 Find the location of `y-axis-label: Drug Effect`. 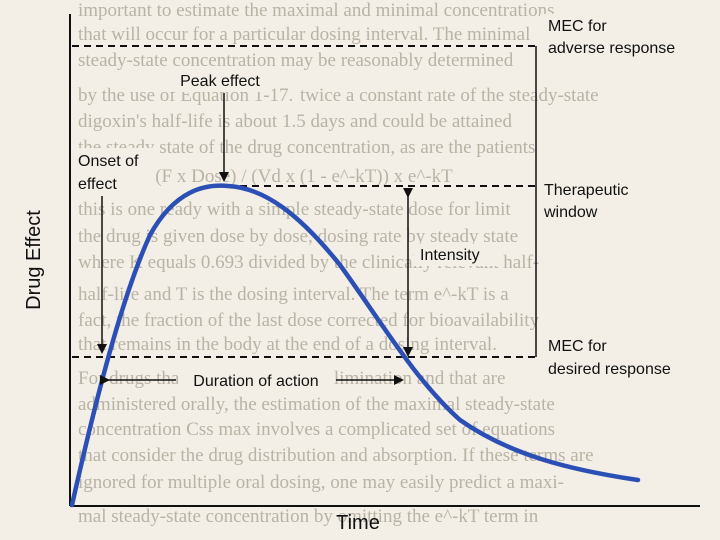

y-axis-label: Drug Effect is located at coordinates (34, 260).